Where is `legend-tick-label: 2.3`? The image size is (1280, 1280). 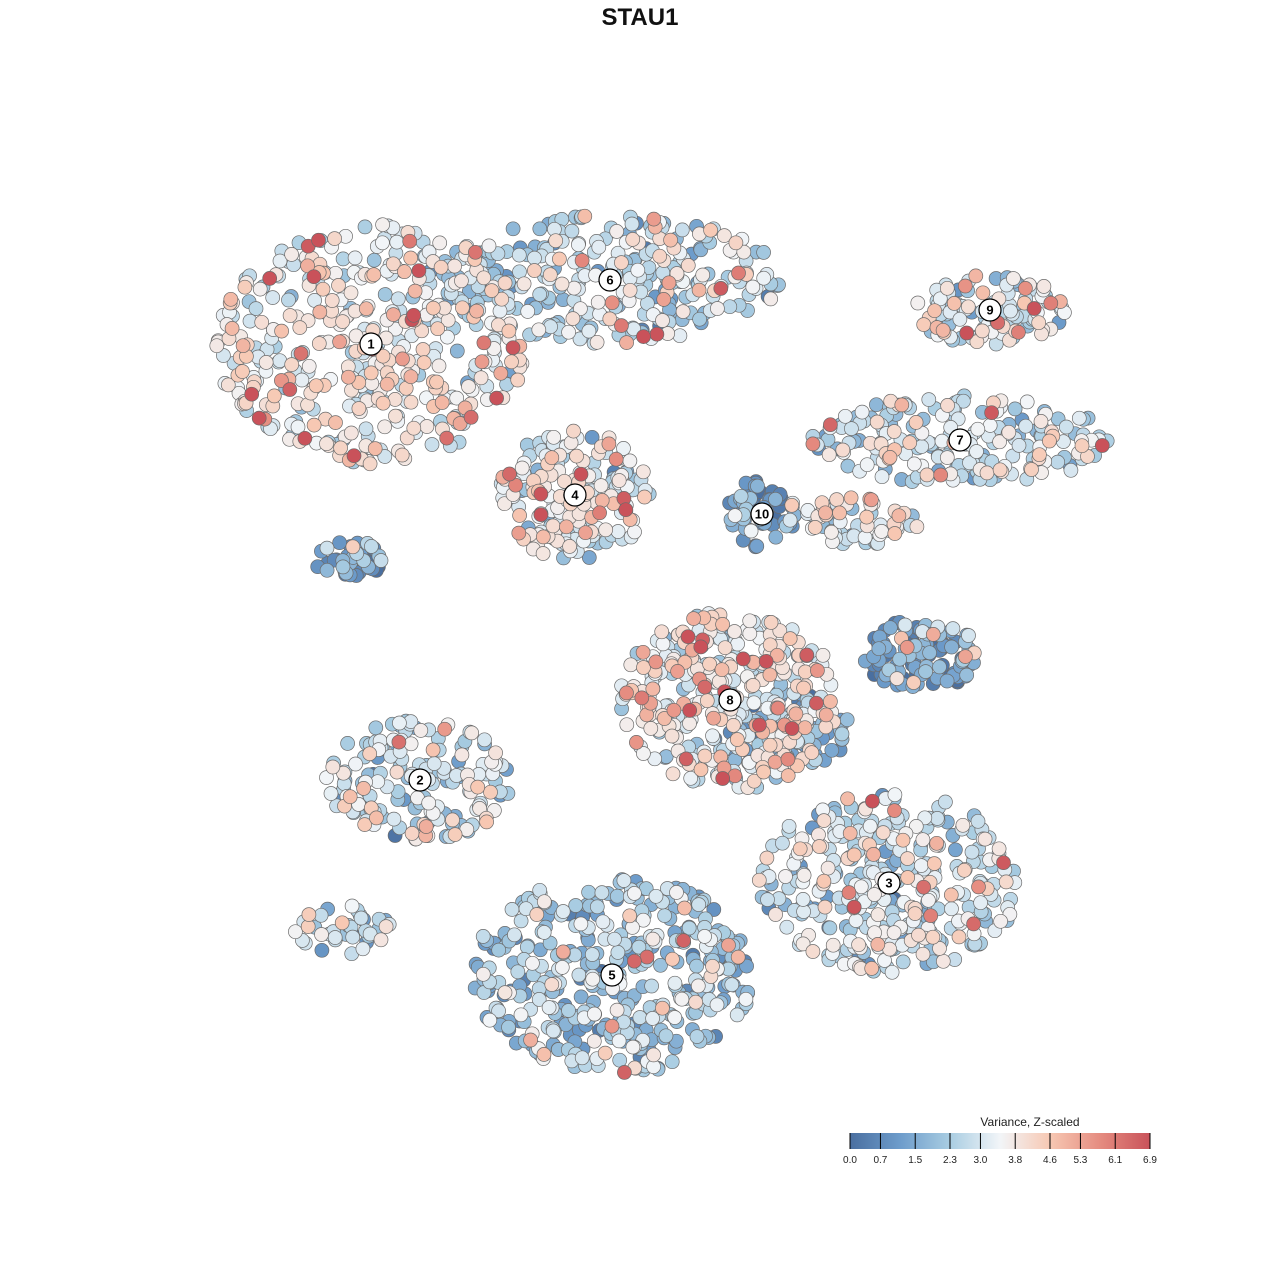 legend-tick-label: 2.3 is located at coordinates (950, 1160).